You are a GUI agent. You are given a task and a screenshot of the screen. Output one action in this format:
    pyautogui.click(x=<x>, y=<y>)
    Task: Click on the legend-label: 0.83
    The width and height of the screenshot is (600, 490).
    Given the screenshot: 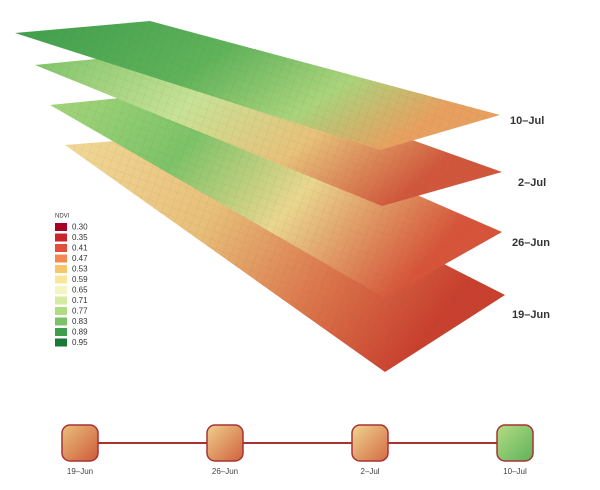 What is the action you would take?
    pyautogui.click(x=80, y=321)
    